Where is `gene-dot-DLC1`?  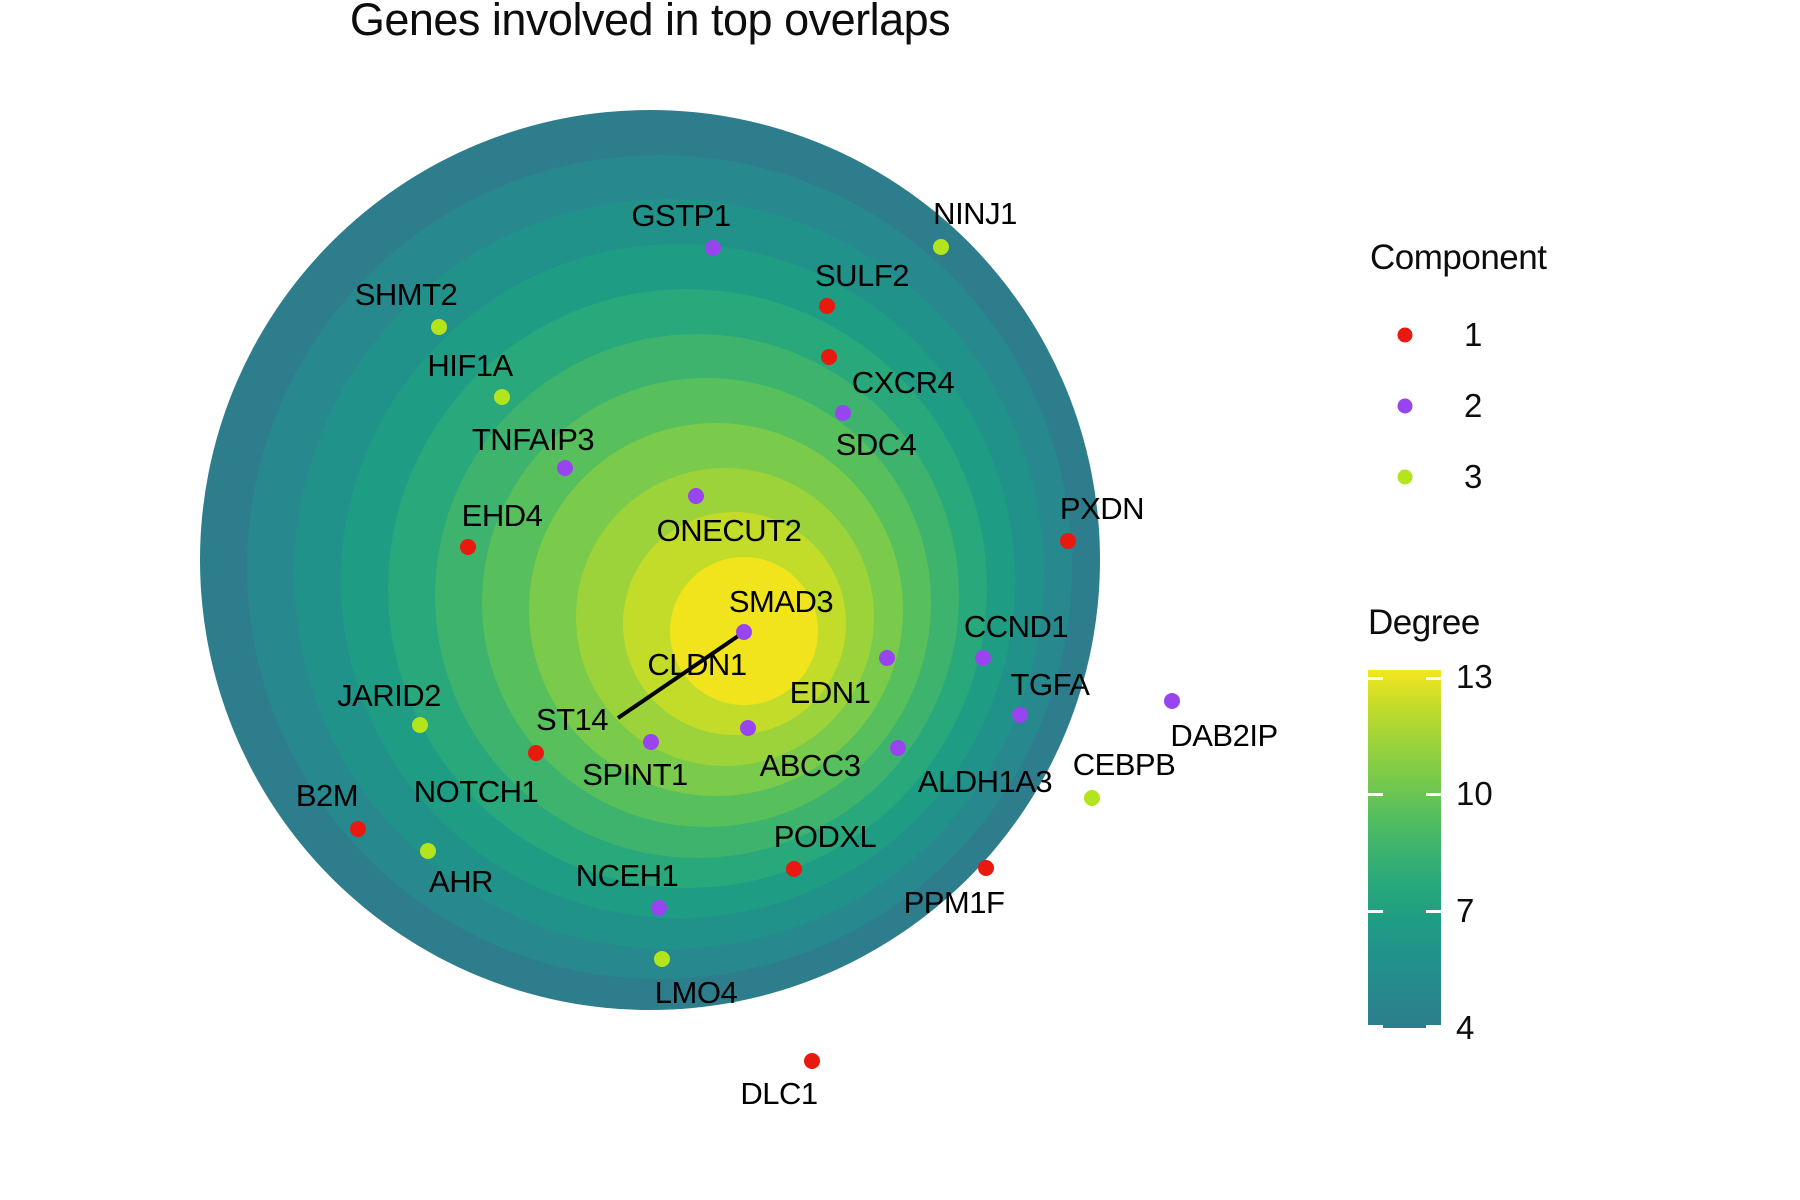
gene-dot-DLC1 is located at coordinates (812, 1061).